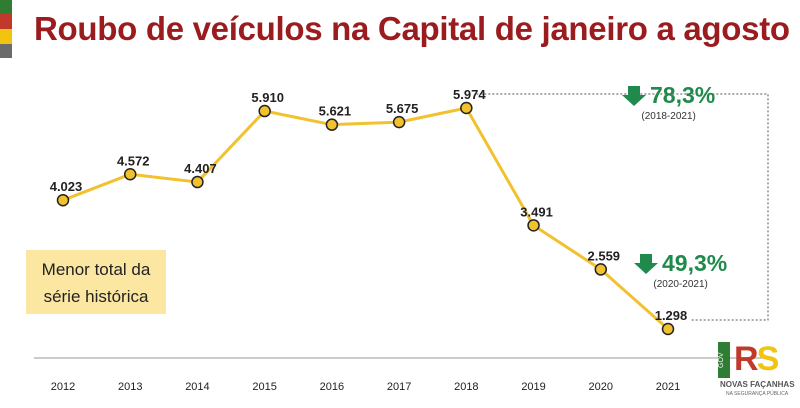 This screenshot has height=408, width=800. I want to click on callout-line-1: Menor total da, so click(96, 269).